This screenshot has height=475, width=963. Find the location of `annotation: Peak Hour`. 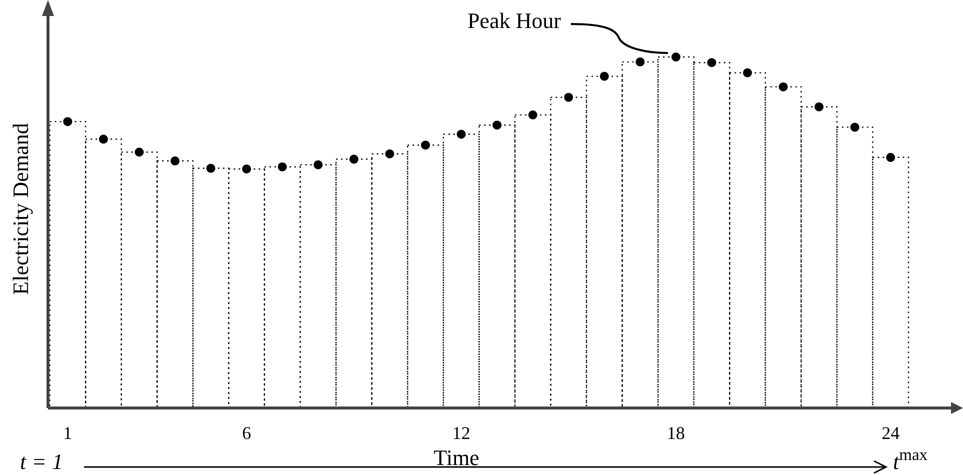

annotation: Peak Hour is located at coordinates (514, 20).